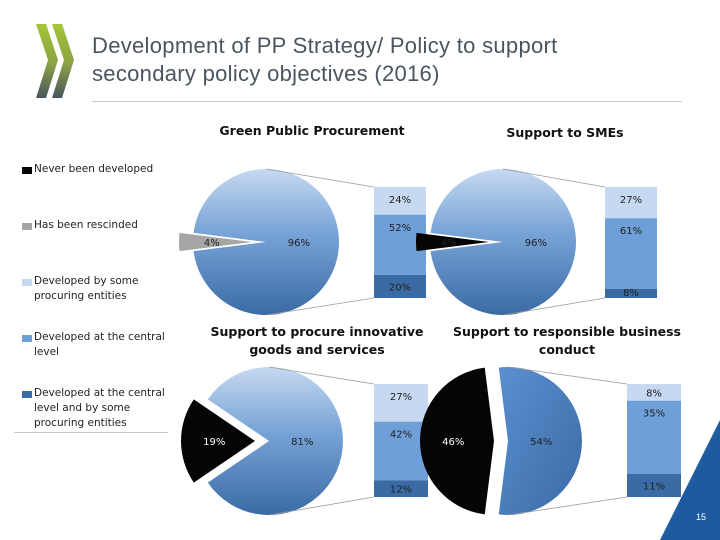 This screenshot has width=720, height=540. What do you see at coordinates (317, 331) in the screenshot?
I see `chart-title: Support to procure innovative` at bounding box center [317, 331].